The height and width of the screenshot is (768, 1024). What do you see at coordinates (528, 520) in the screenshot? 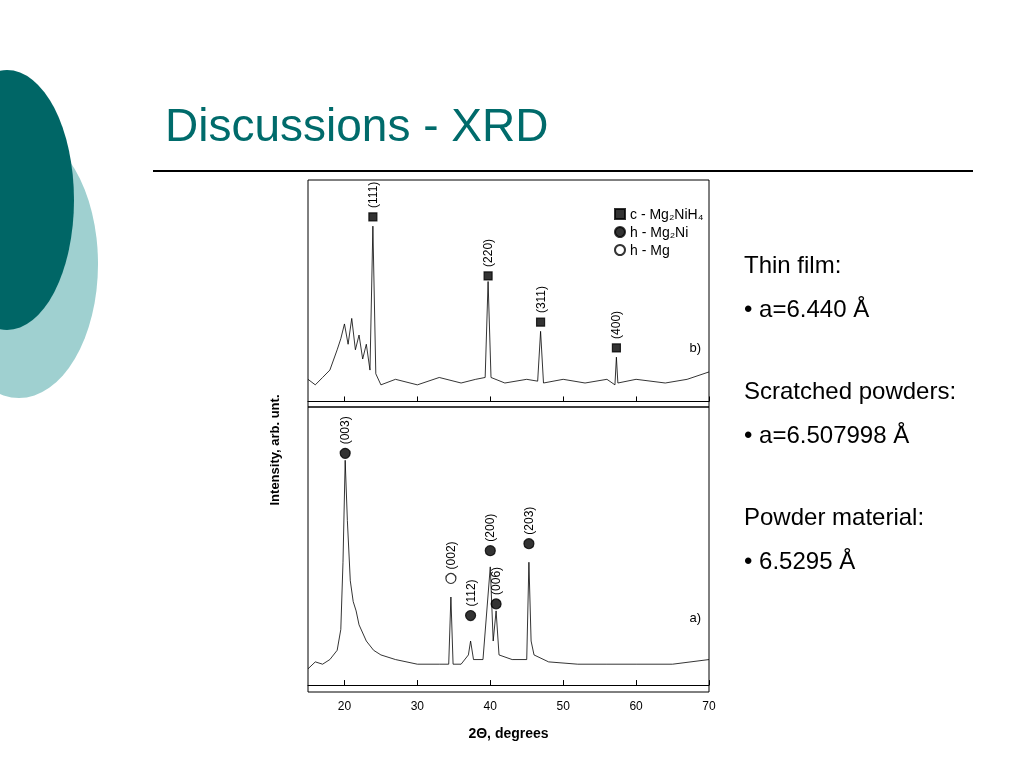
I see `annotation: (203)` at bounding box center [528, 520].